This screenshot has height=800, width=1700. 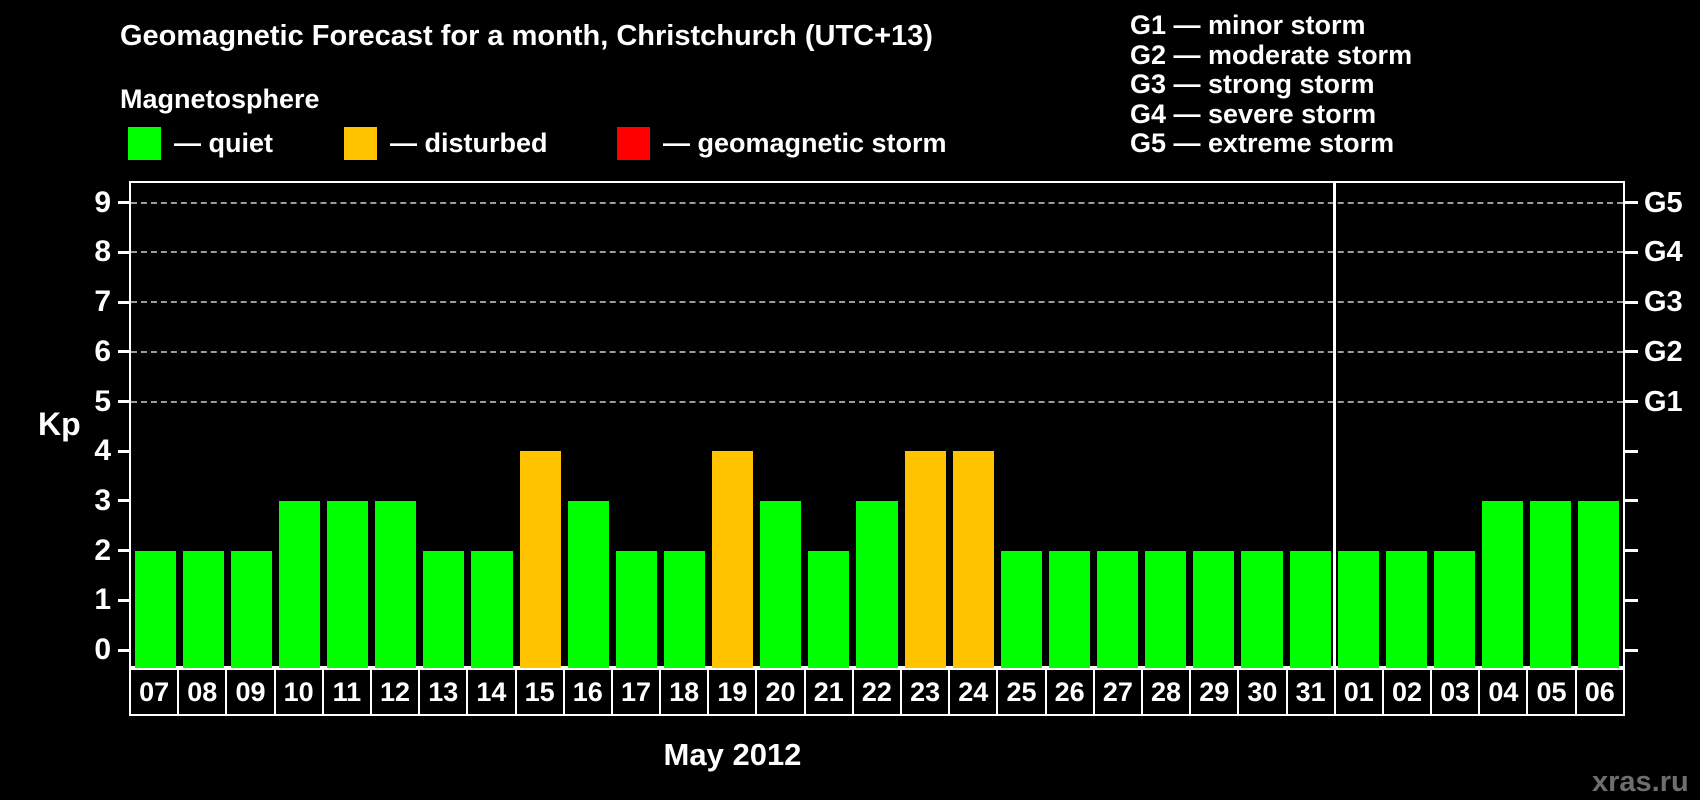 I want to click on day-cell-31: 31, so click(x=1310, y=692).